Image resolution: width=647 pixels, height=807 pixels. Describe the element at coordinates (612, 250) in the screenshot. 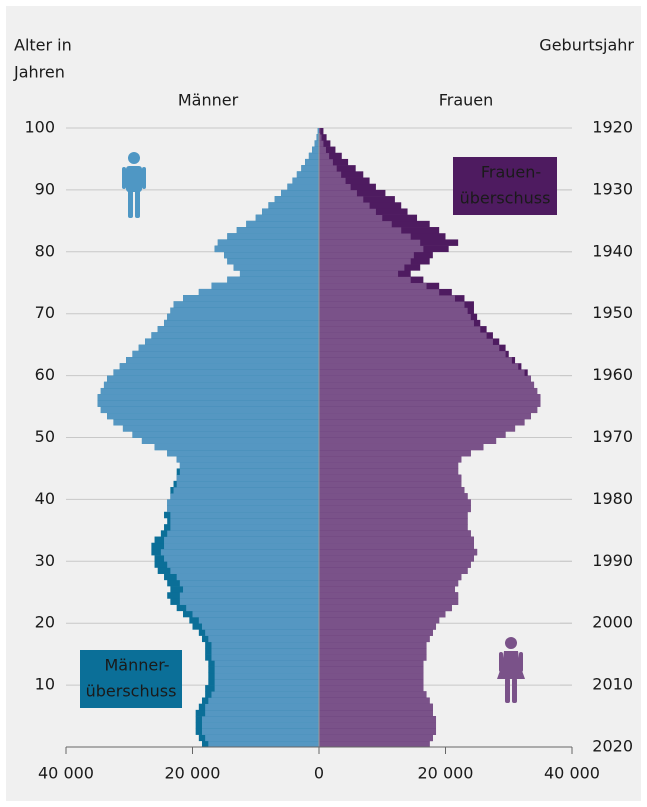

I see `y2-tick-label: 1940` at that location.